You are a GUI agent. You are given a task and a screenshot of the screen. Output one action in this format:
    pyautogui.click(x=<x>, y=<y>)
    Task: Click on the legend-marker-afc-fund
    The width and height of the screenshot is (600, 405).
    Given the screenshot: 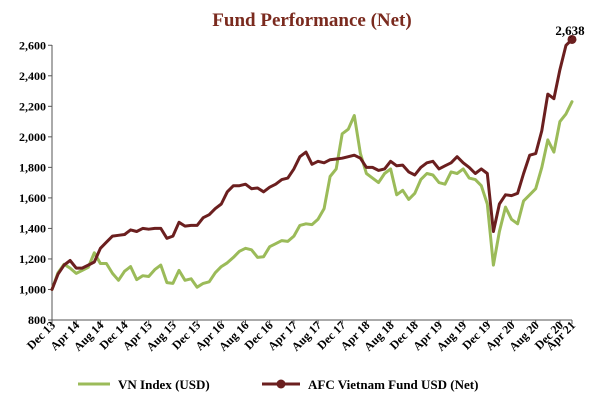 What is the action you would take?
    pyautogui.click(x=281, y=384)
    